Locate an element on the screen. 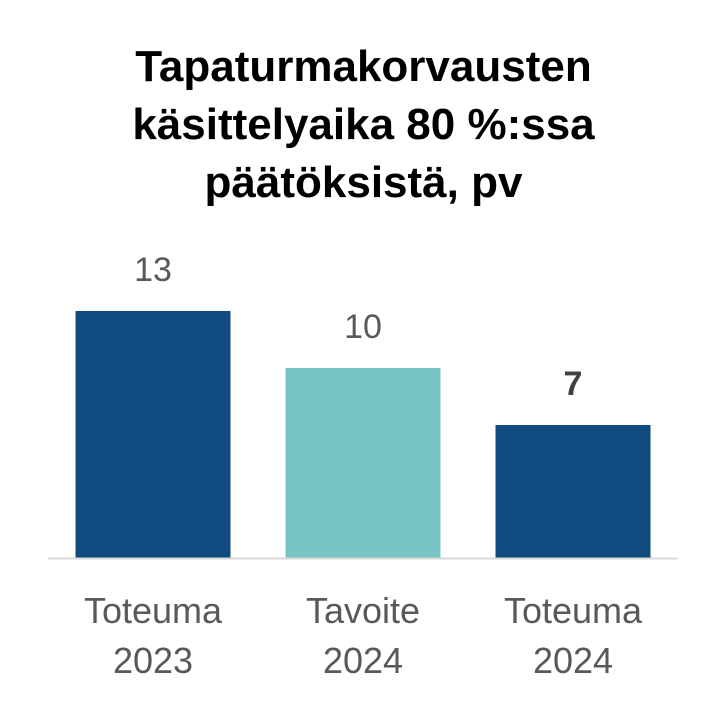 This screenshot has height=715, width=727. value-label-2: 10 is located at coordinates (363, 327).